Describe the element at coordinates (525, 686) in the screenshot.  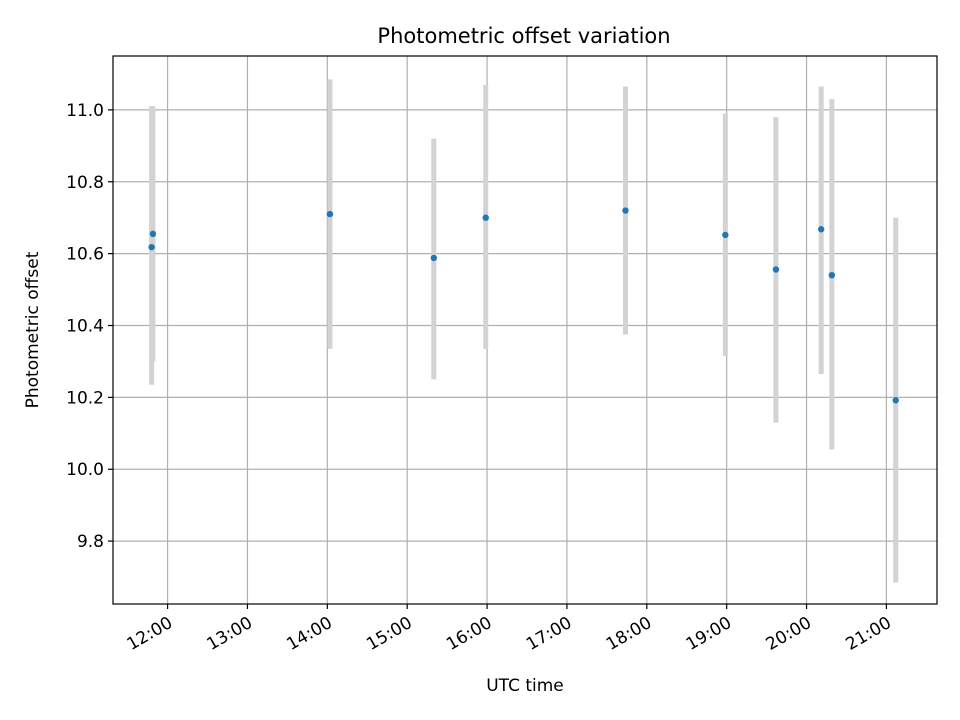
I see `x-axis-label: UTC time` at that location.